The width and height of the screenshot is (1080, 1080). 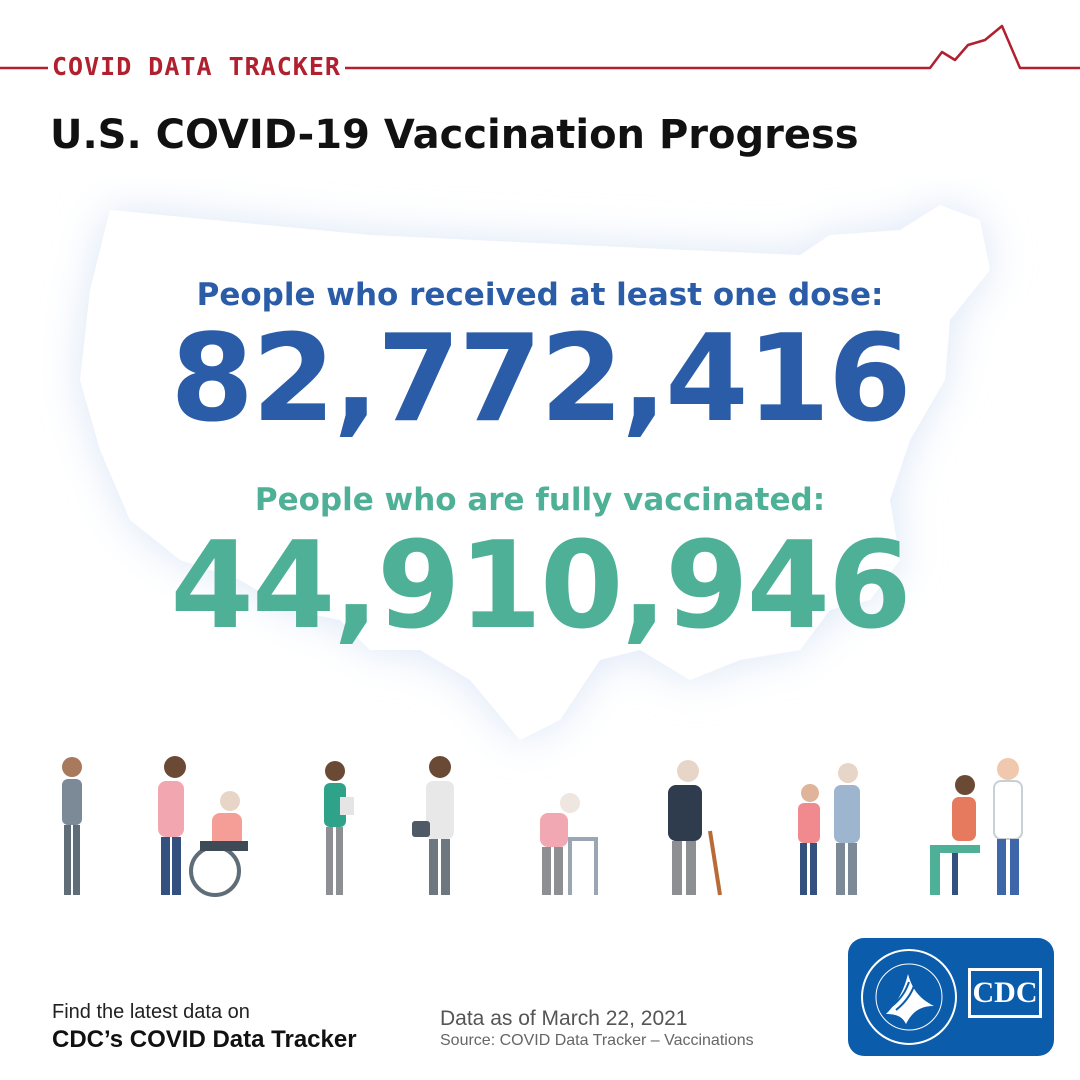 I want to click on dose-label: People who received at least one dose:, so click(x=540, y=295).